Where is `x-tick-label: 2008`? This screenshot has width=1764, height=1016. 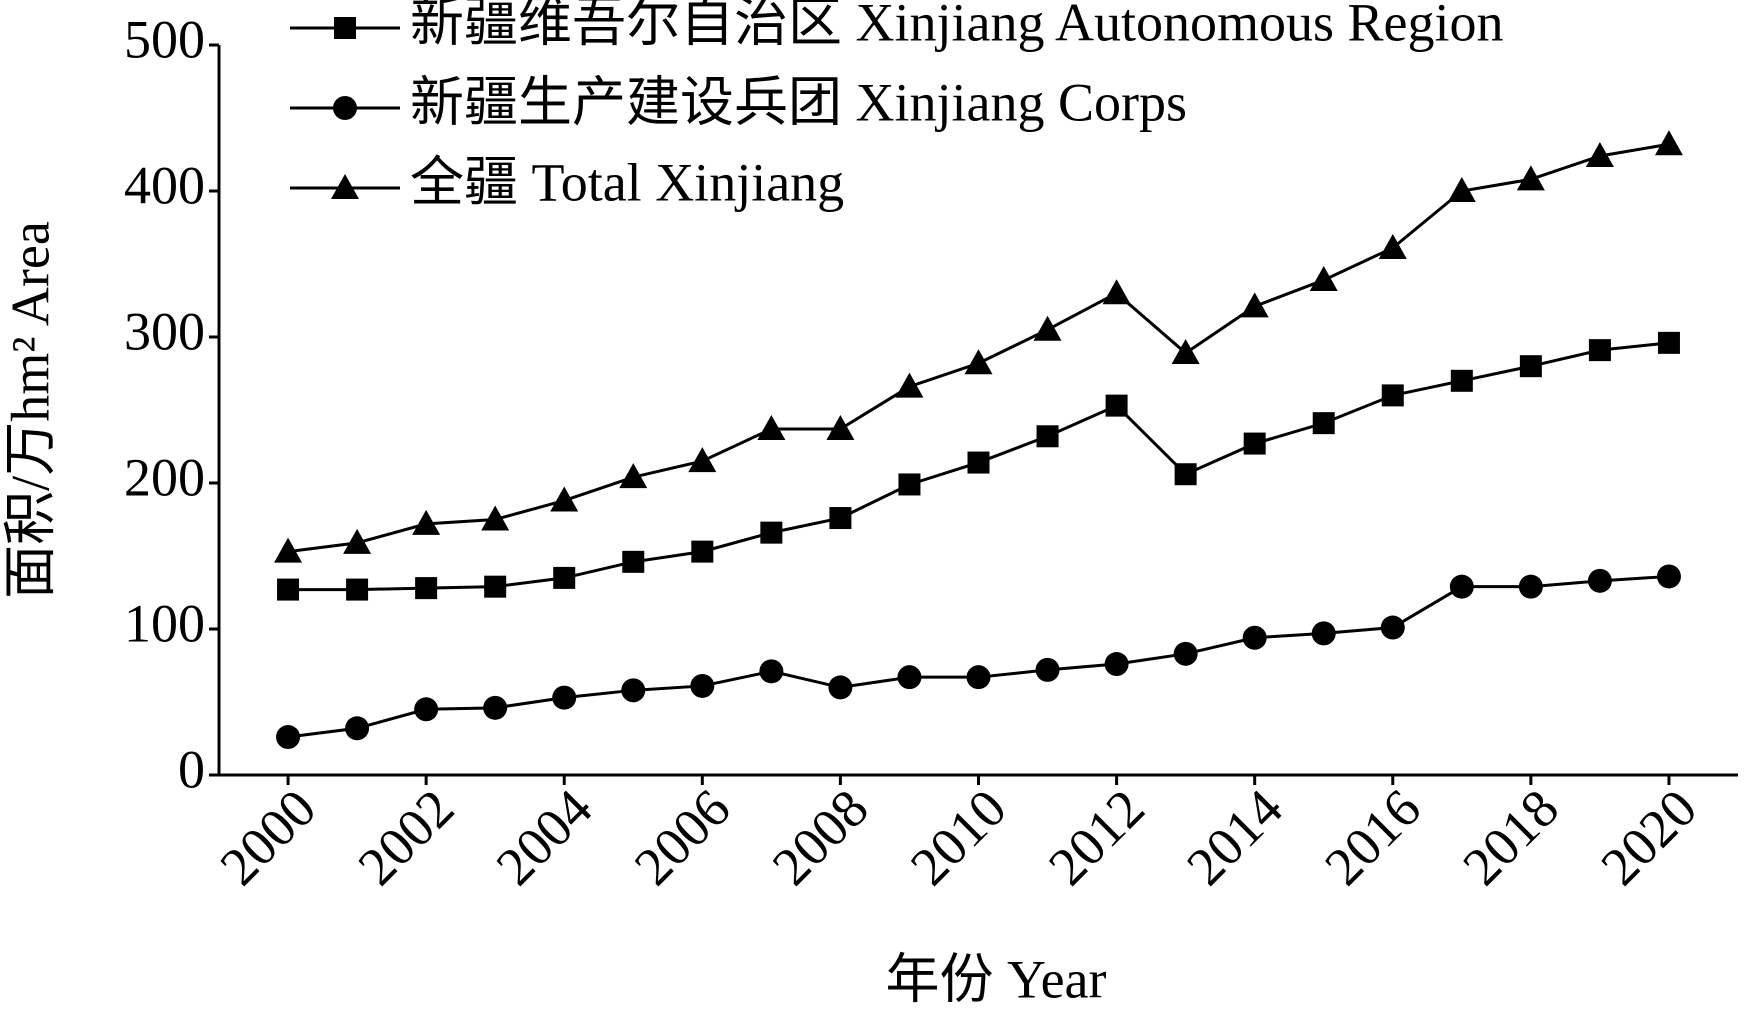
x-tick-label: 2008 is located at coordinates (820, 837).